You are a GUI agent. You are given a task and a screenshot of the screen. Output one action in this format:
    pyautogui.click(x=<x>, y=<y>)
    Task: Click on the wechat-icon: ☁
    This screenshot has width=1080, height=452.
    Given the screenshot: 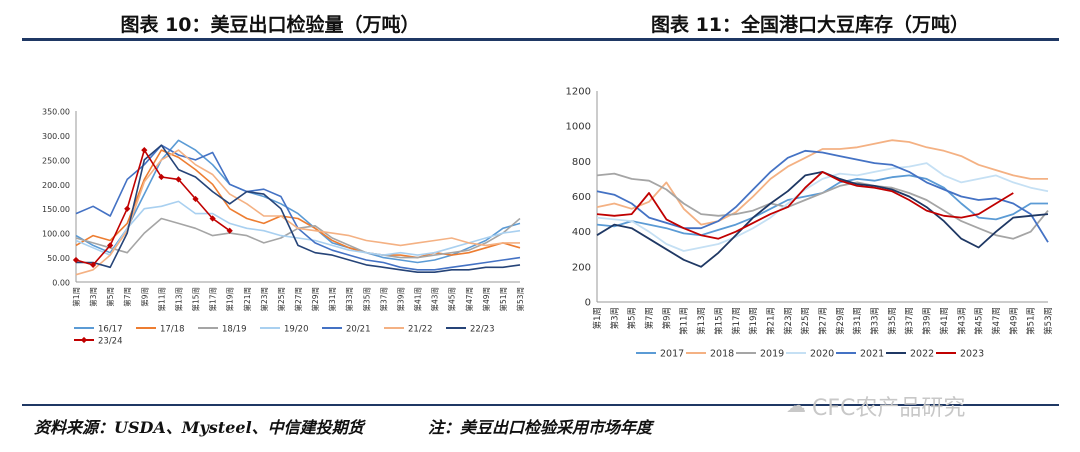 What is the action you would take?
    pyautogui.click(x=796, y=405)
    